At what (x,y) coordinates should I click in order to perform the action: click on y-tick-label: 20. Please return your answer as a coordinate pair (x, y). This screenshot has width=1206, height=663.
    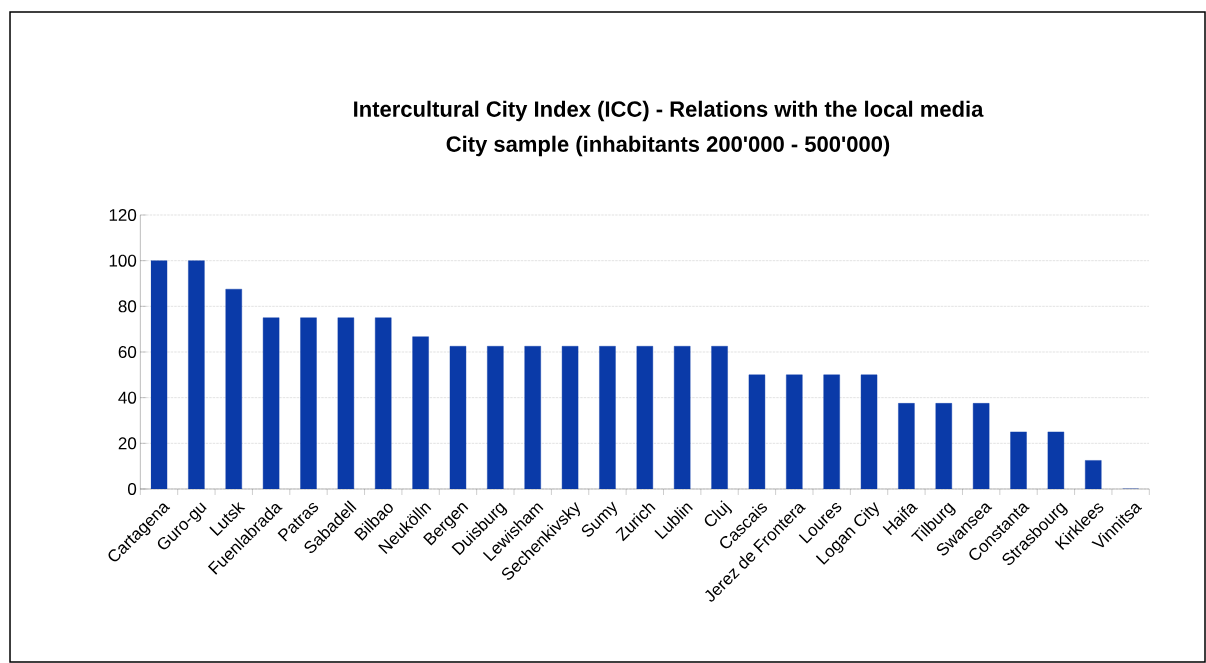
    Looking at the image, I should click on (127, 443).